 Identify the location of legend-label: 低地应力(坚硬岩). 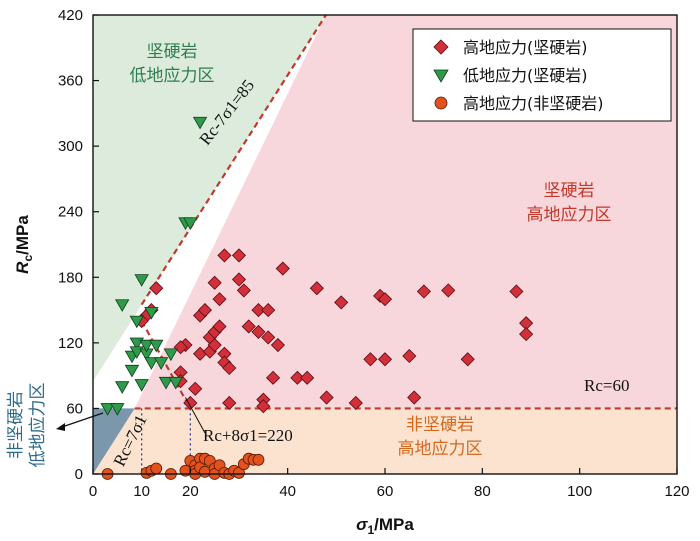
(525, 75).